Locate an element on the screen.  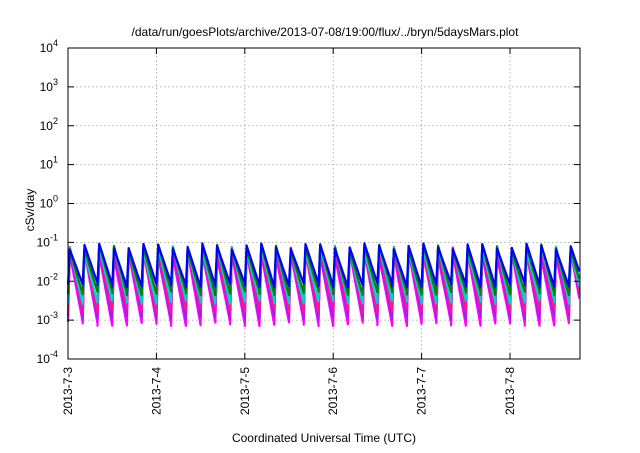
y-tick-label: 10⁰ is located at coordinates (49, 202).